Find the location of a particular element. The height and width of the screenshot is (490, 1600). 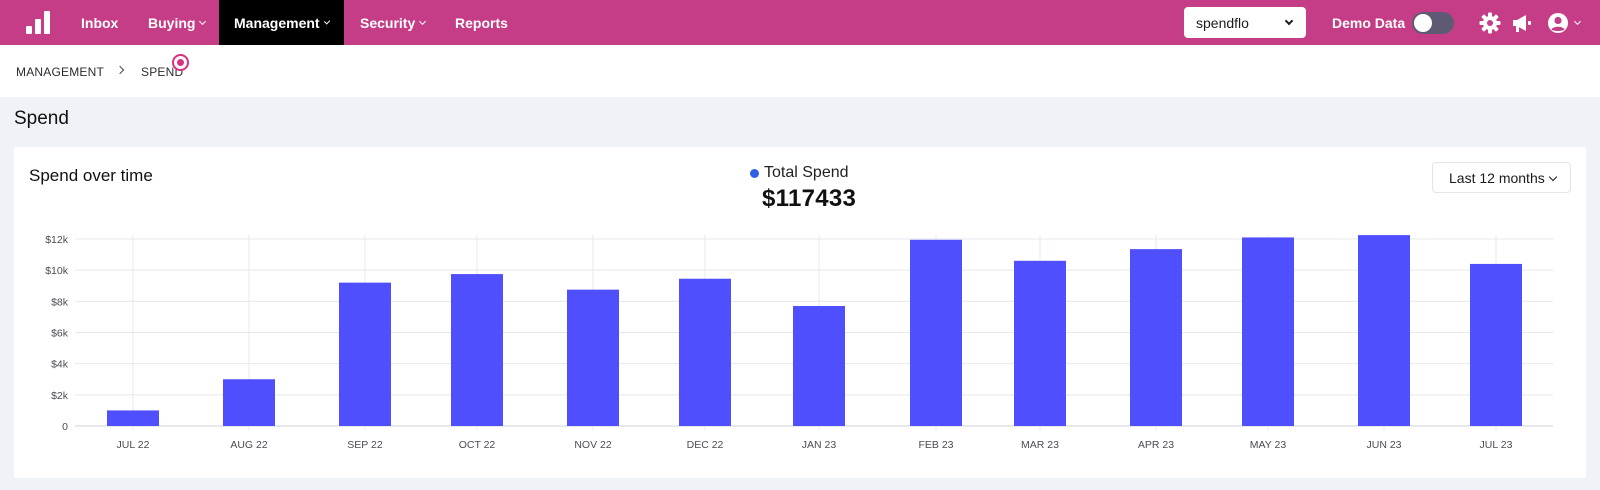

legend-label: Total Spend is located at coordinates (806, 172).